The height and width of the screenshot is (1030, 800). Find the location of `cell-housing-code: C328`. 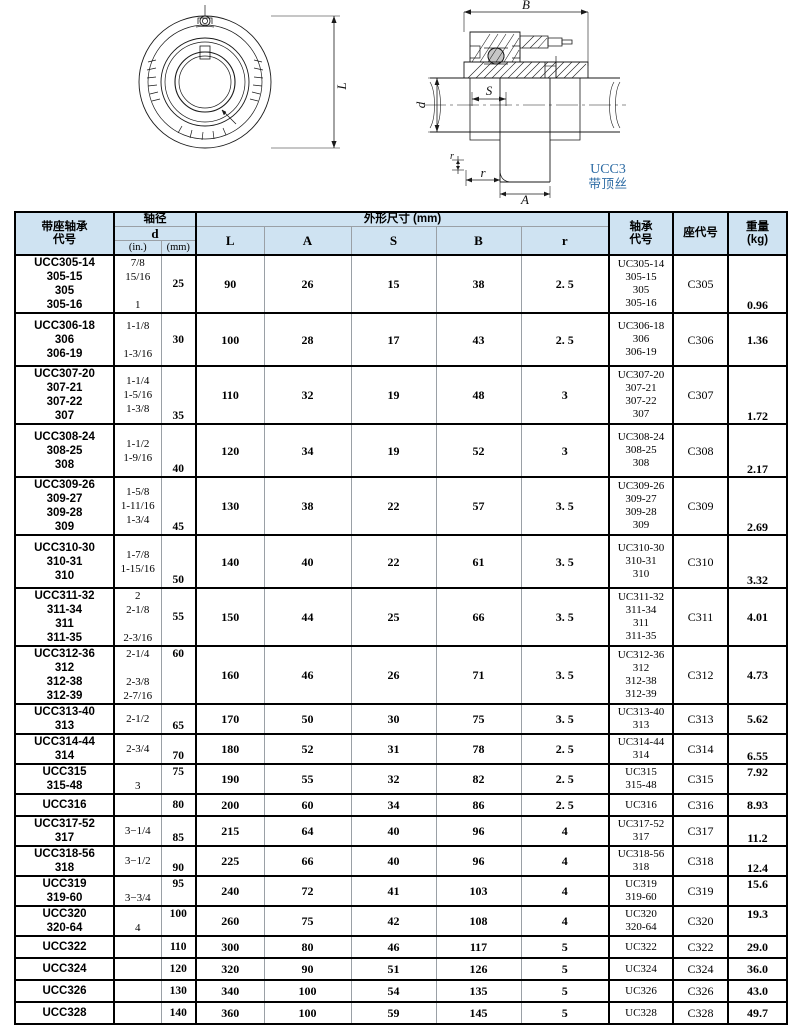

cell-housing-code: C328 is located at coordinates (701, 1013).